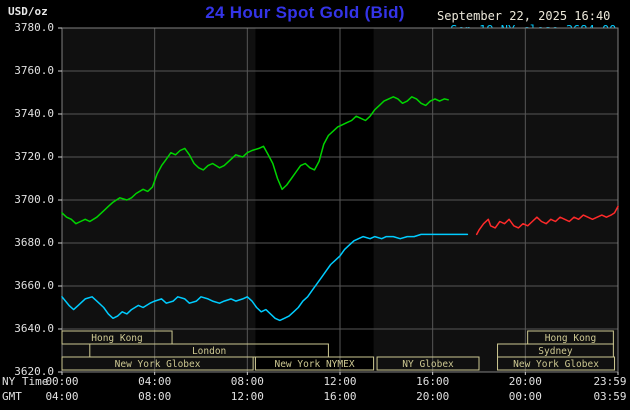  I want to click on series-line-sep-21-sunday, so click(547, 220).